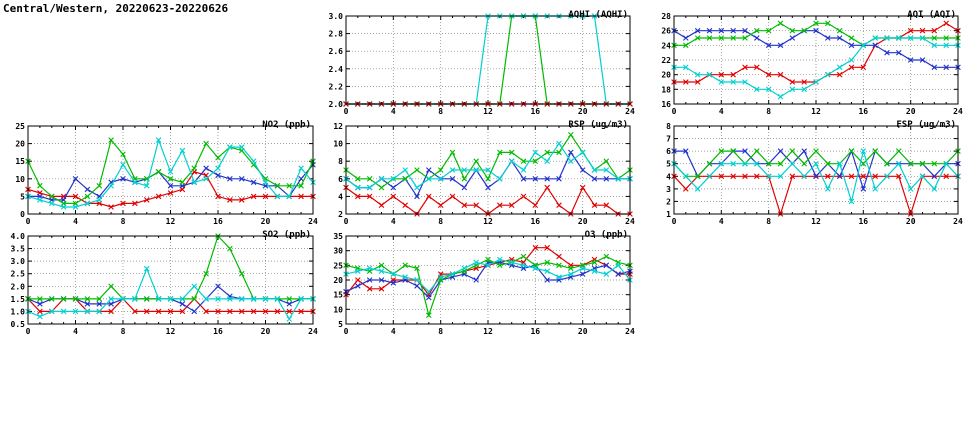  What do you see at coordinates (668, 214) in the screenshot?
I see `svg-text: 1` at bounding box center [668, 214].